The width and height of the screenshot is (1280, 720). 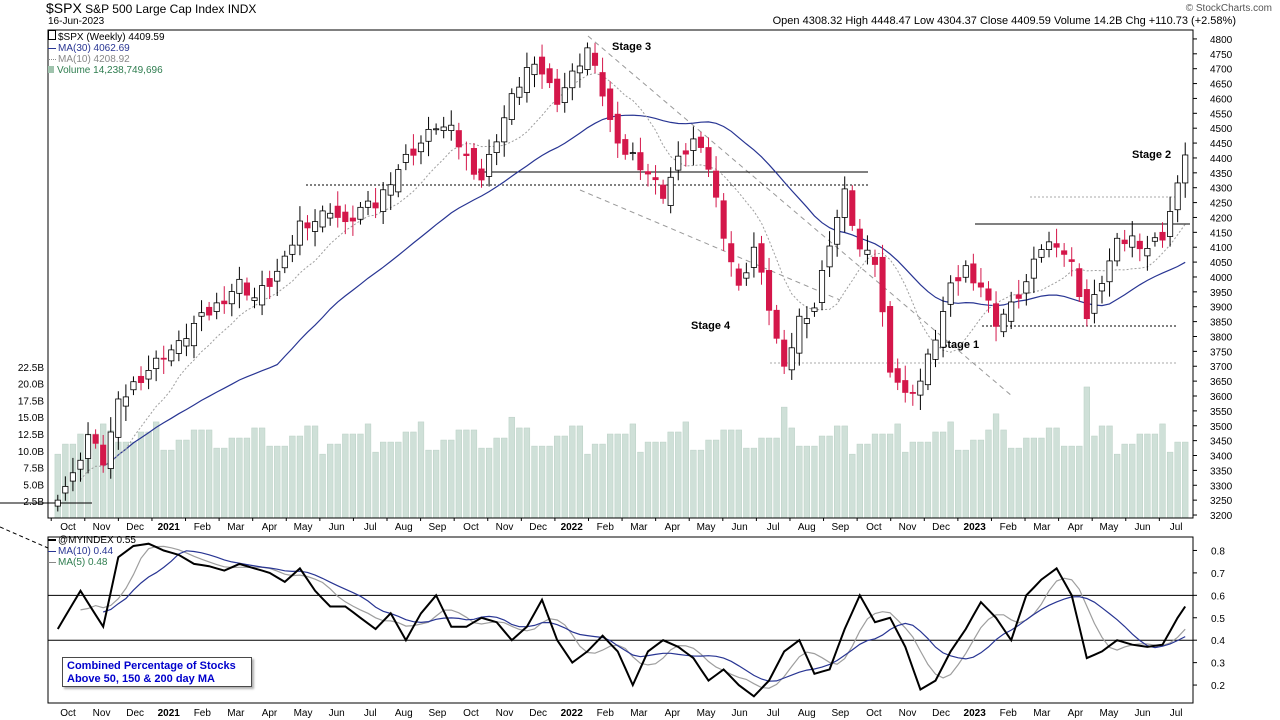 What do you see at coordinates (94, 48) in the screenshot?
I see `legend-ma30: MA(30) 4062.69` at bounding box center [94, 48].